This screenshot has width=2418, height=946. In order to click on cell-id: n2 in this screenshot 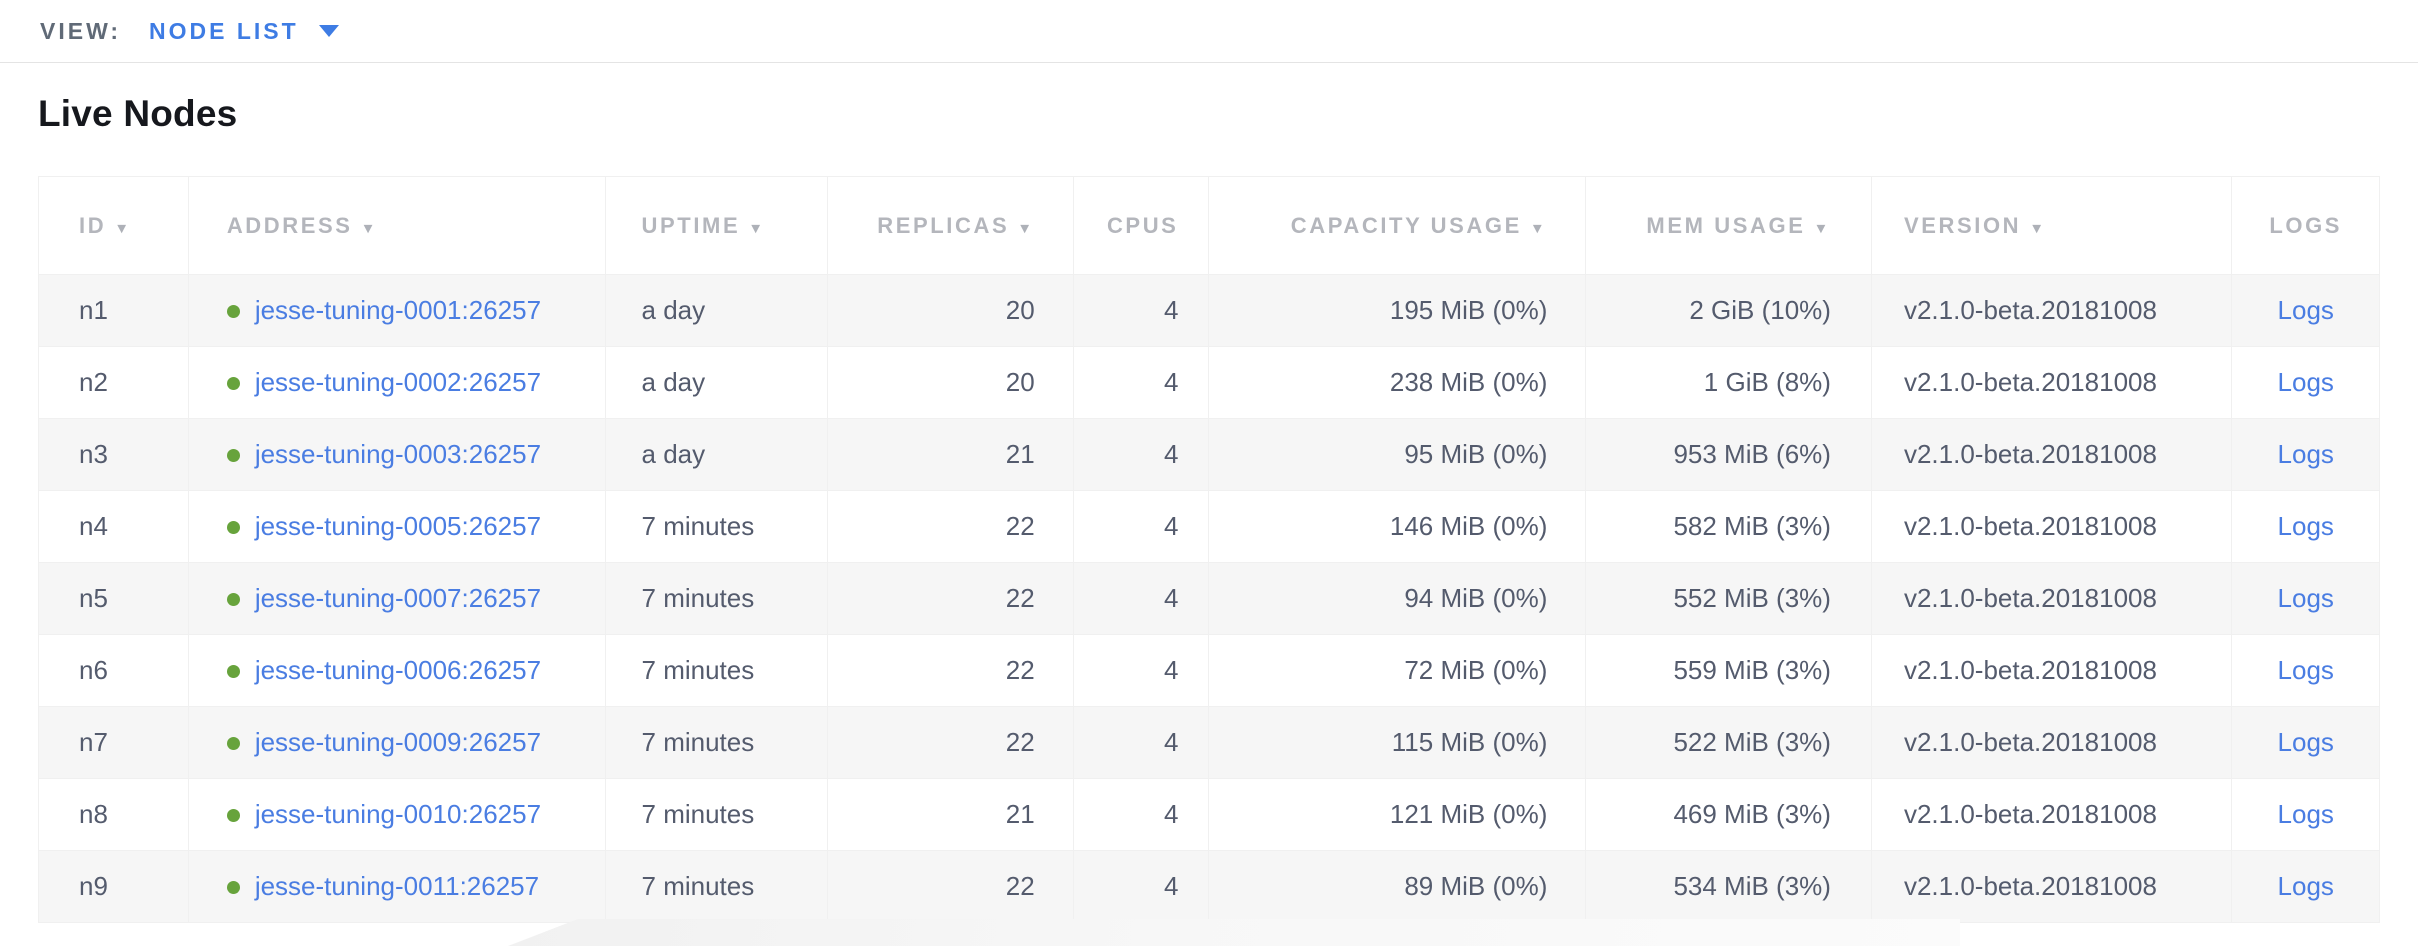, I will do `click(113, 382)`.